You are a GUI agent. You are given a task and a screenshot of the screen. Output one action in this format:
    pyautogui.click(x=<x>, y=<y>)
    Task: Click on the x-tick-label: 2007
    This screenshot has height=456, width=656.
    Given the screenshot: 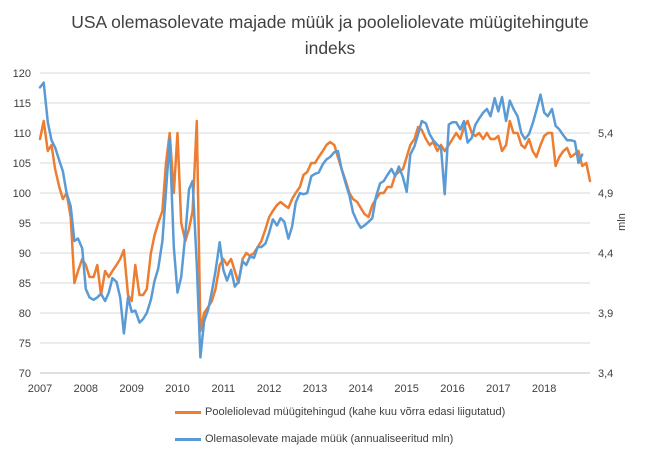 What is the action you would take?
    pyautogui.click(x=40, y=389)
    